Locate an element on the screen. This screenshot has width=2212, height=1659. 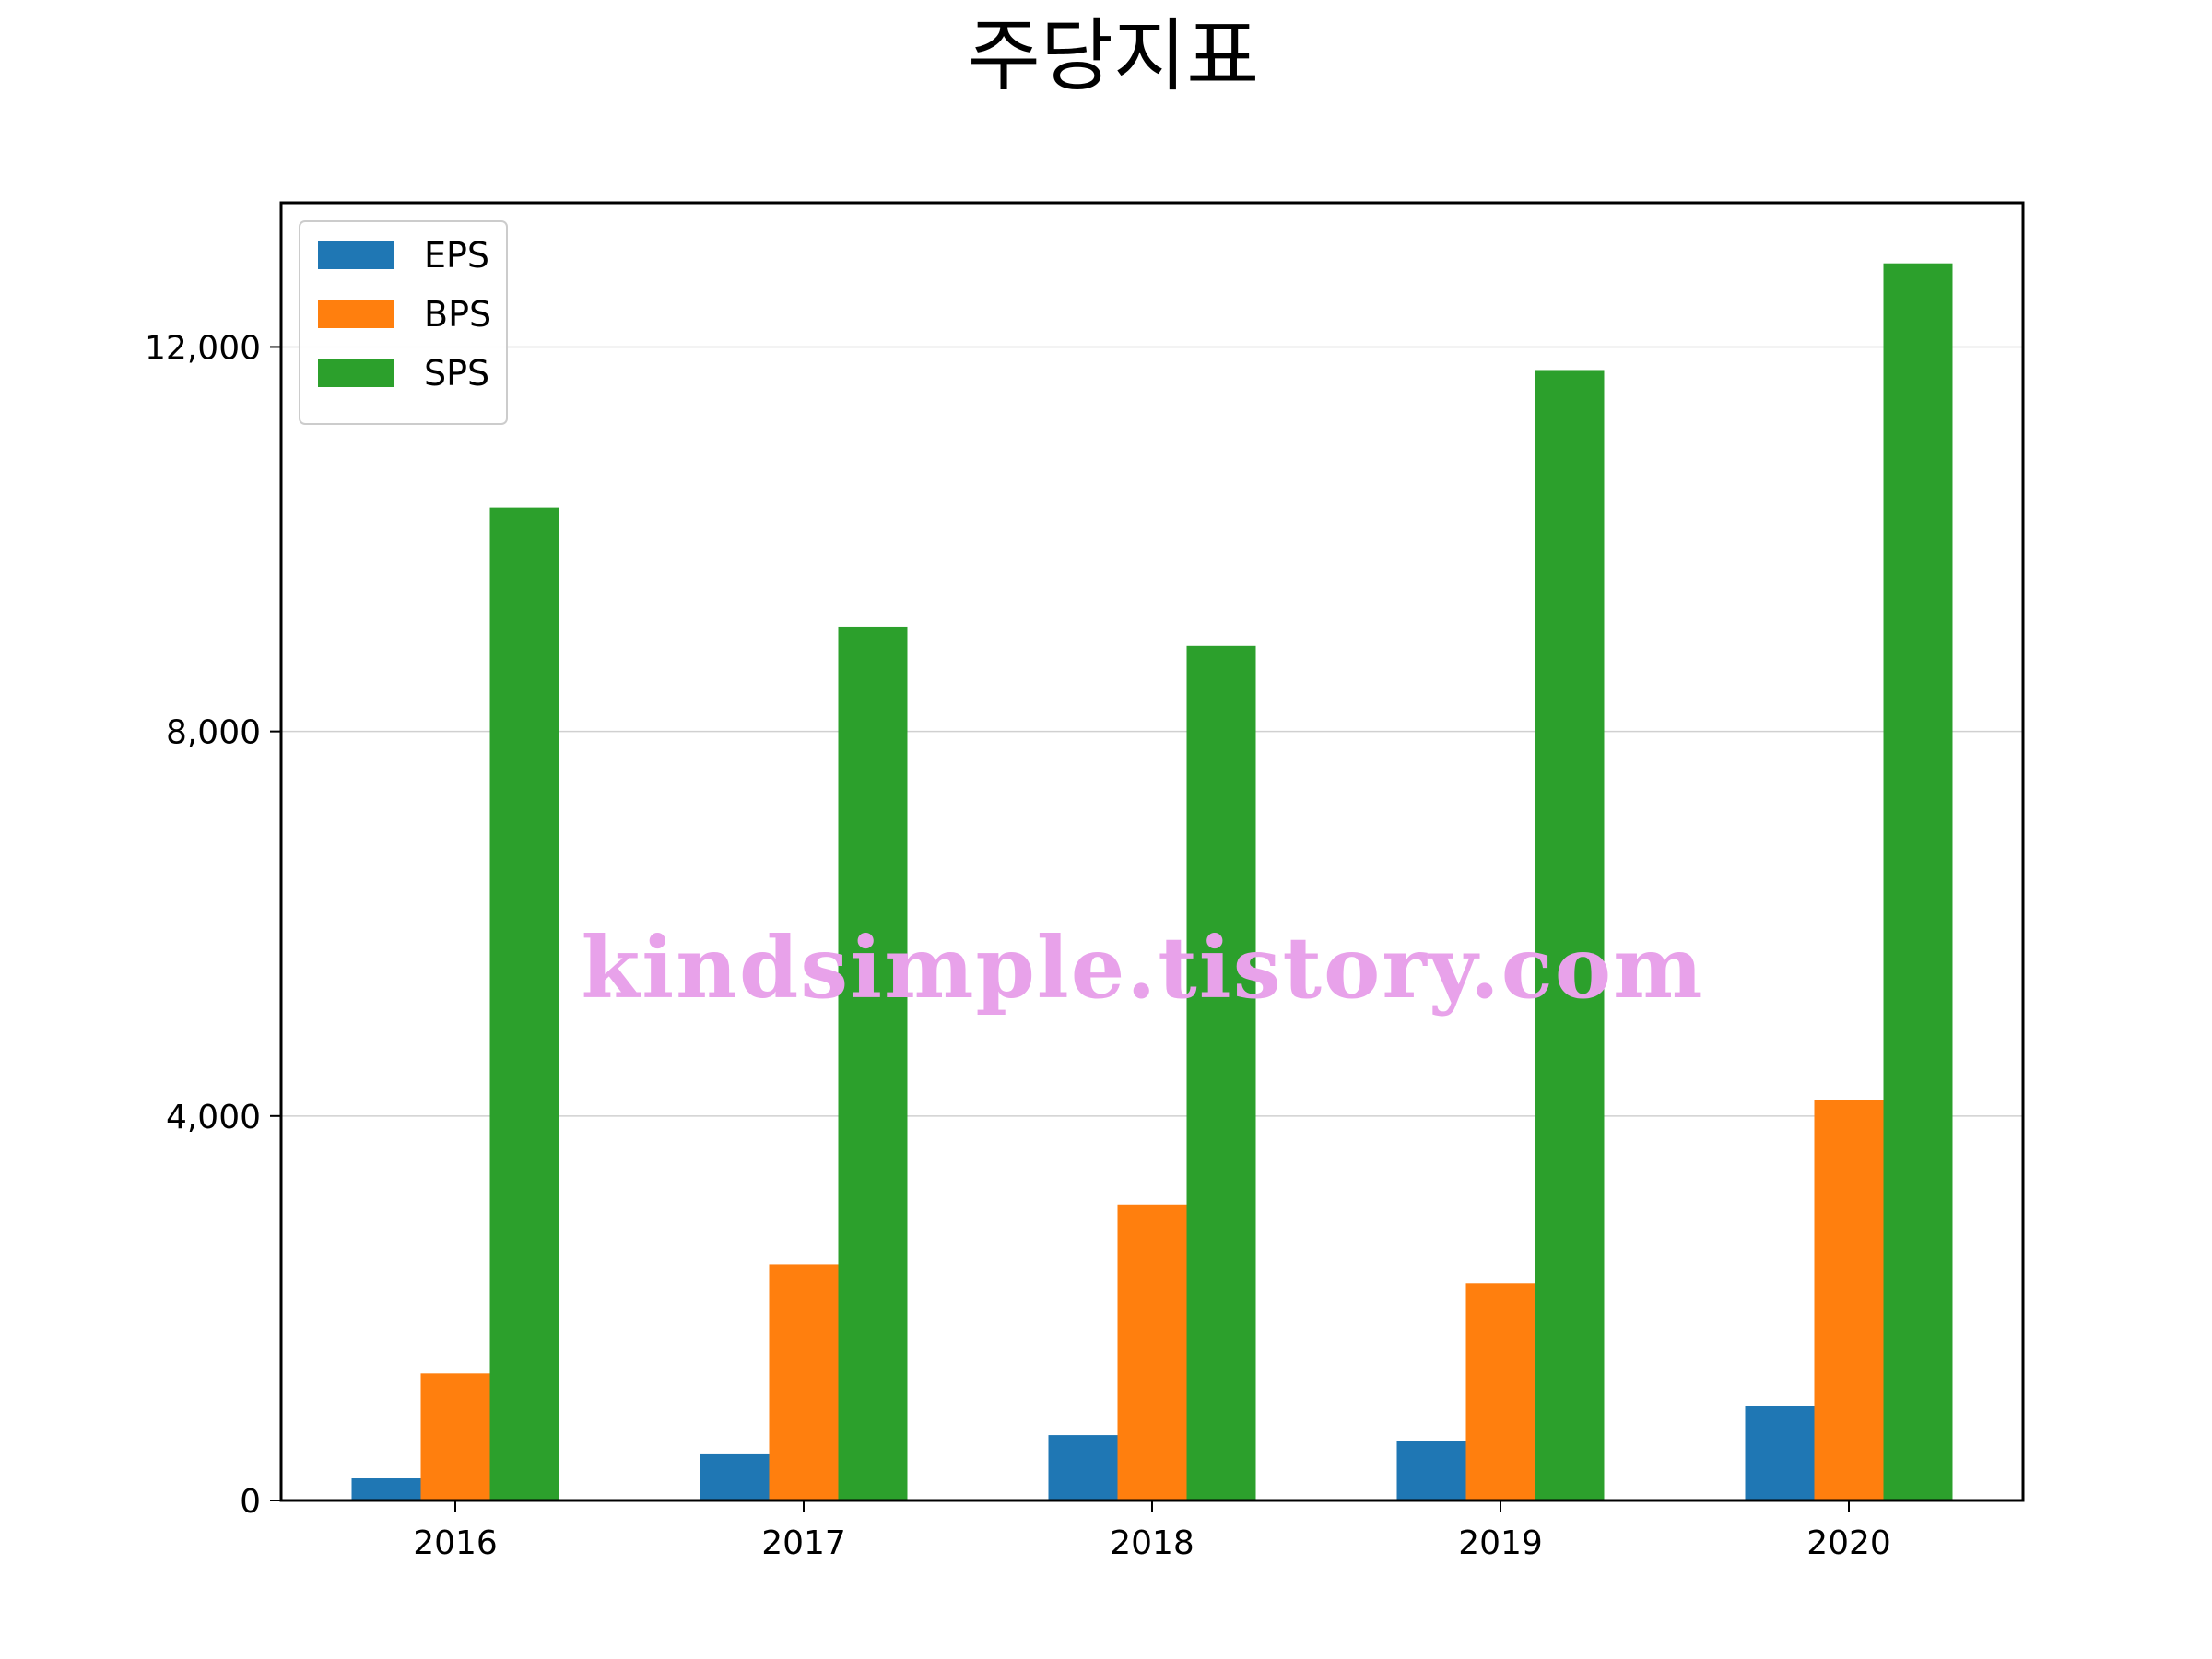
bar-eps-2020 is located at coordinates (1780, 1453).